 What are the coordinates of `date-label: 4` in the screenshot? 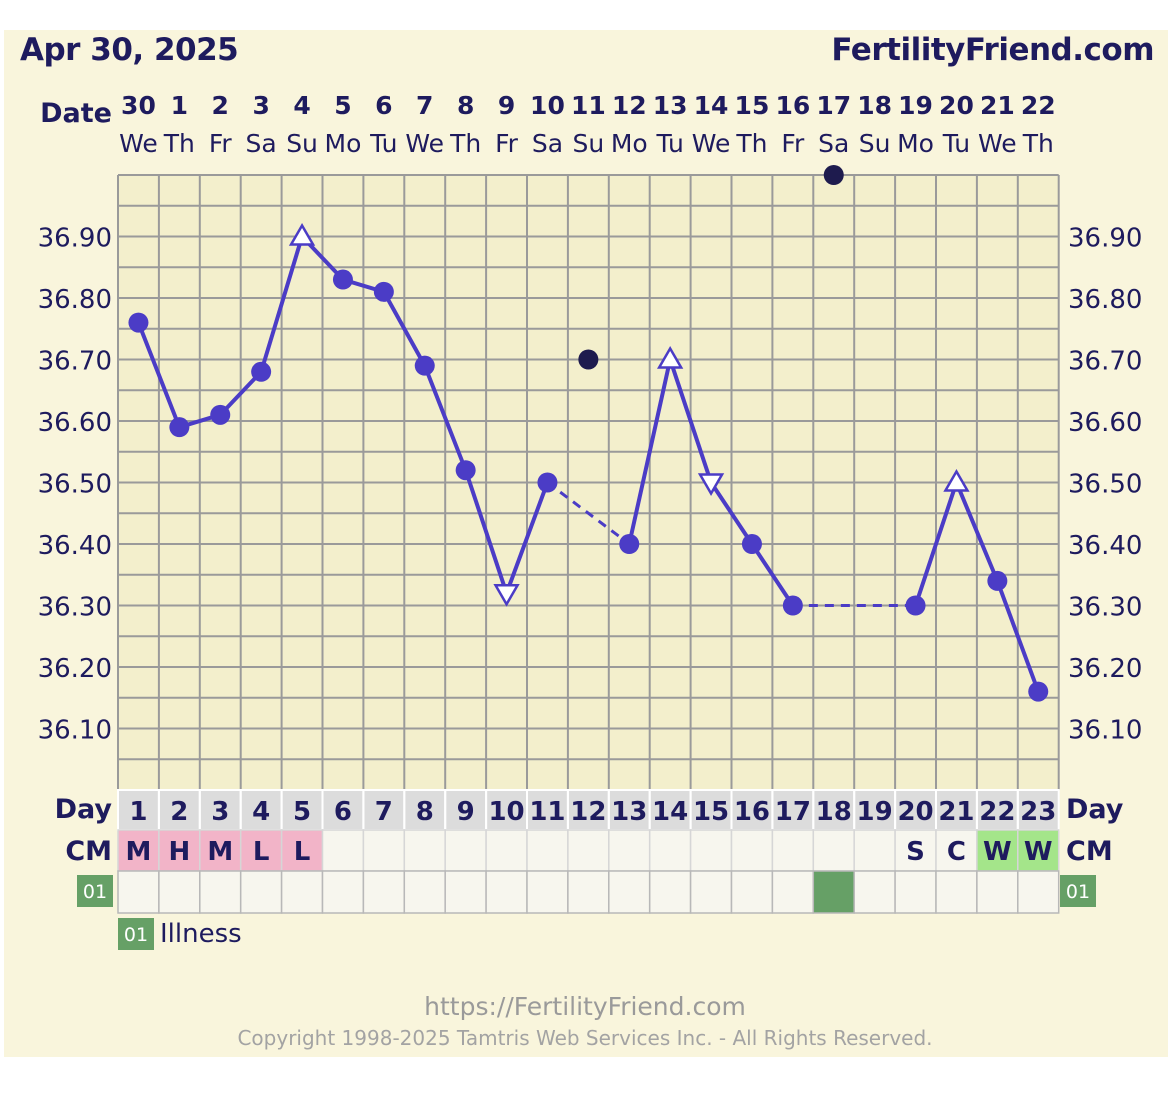 It's located at (301, 105).